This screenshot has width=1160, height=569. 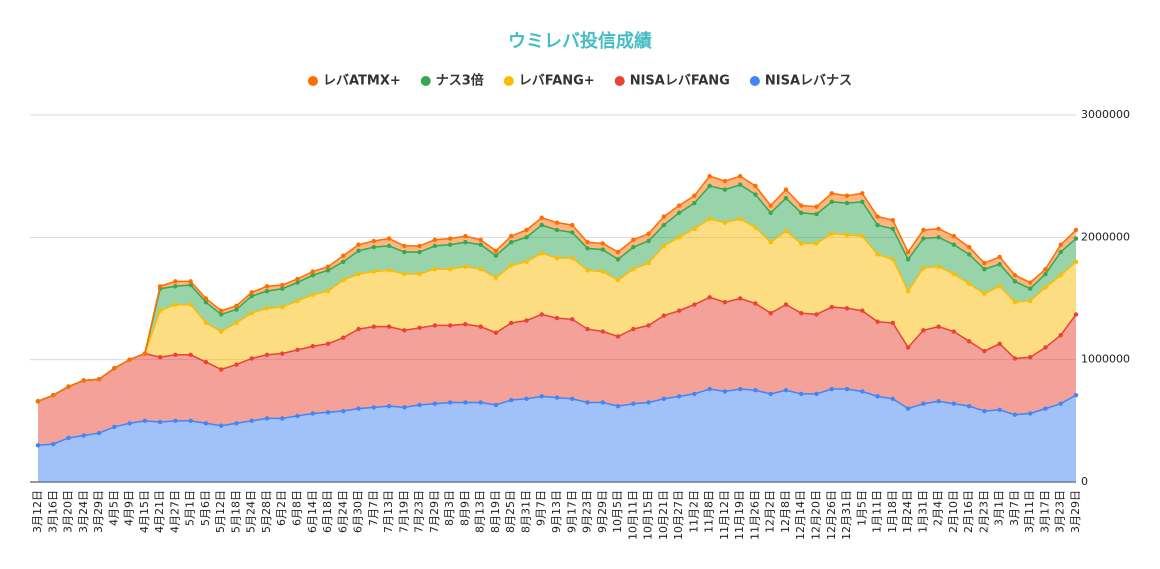 What do you see at coordinates (373, 508) in the screenshot?
I see `x-tick-label: 7月7日` at bounding box center [373, 508].